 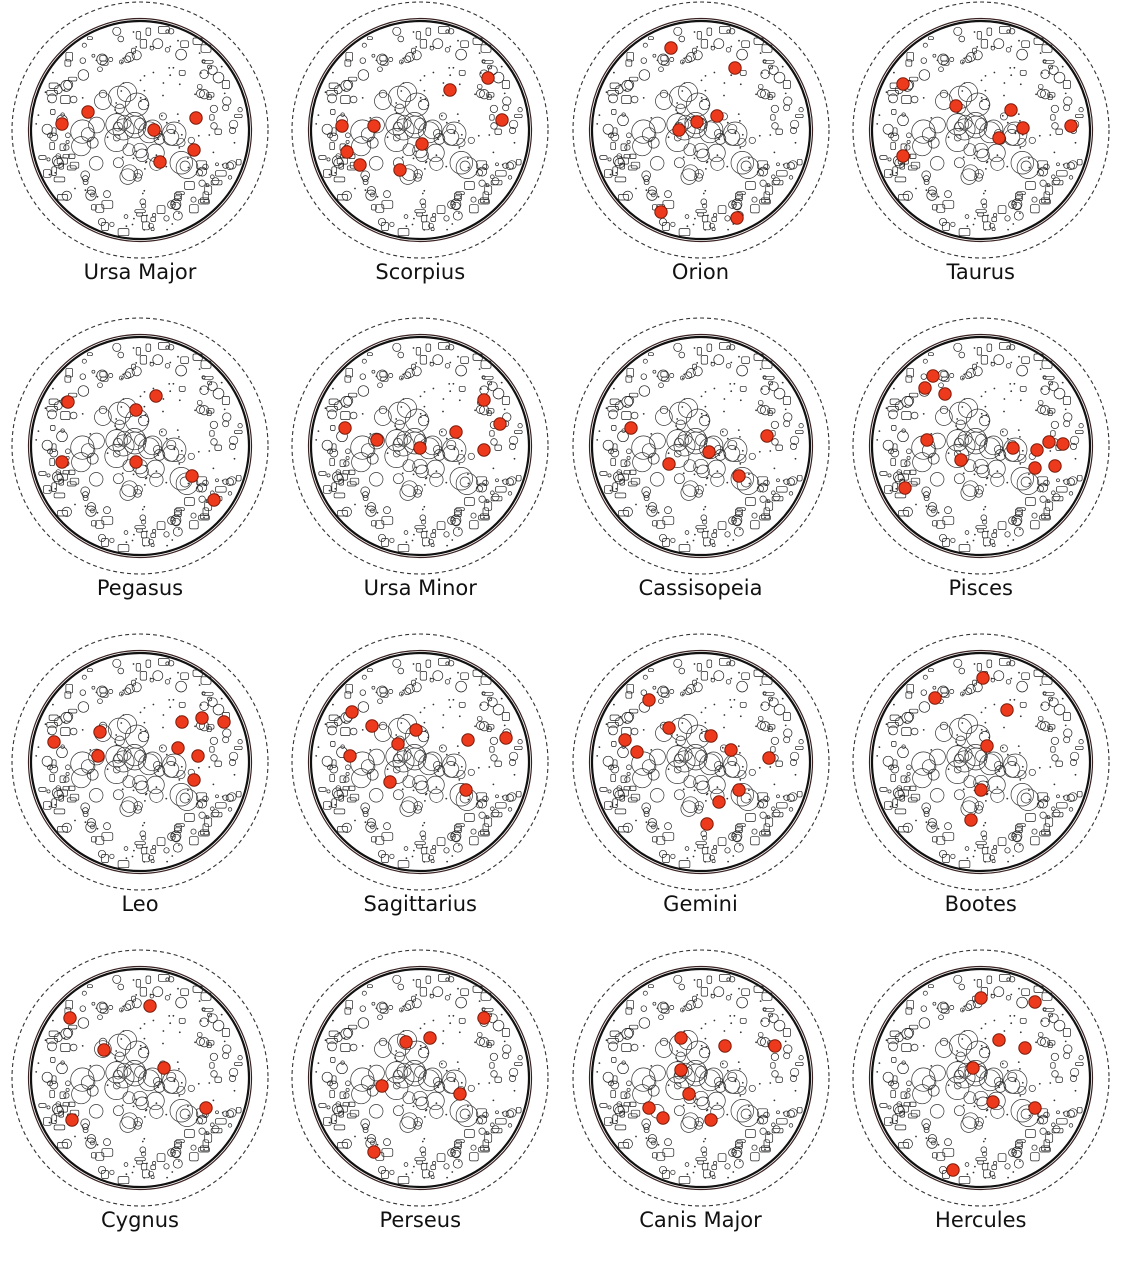 I want to click on constellation-diagram: Pegasus, so click(x=140, y=475).